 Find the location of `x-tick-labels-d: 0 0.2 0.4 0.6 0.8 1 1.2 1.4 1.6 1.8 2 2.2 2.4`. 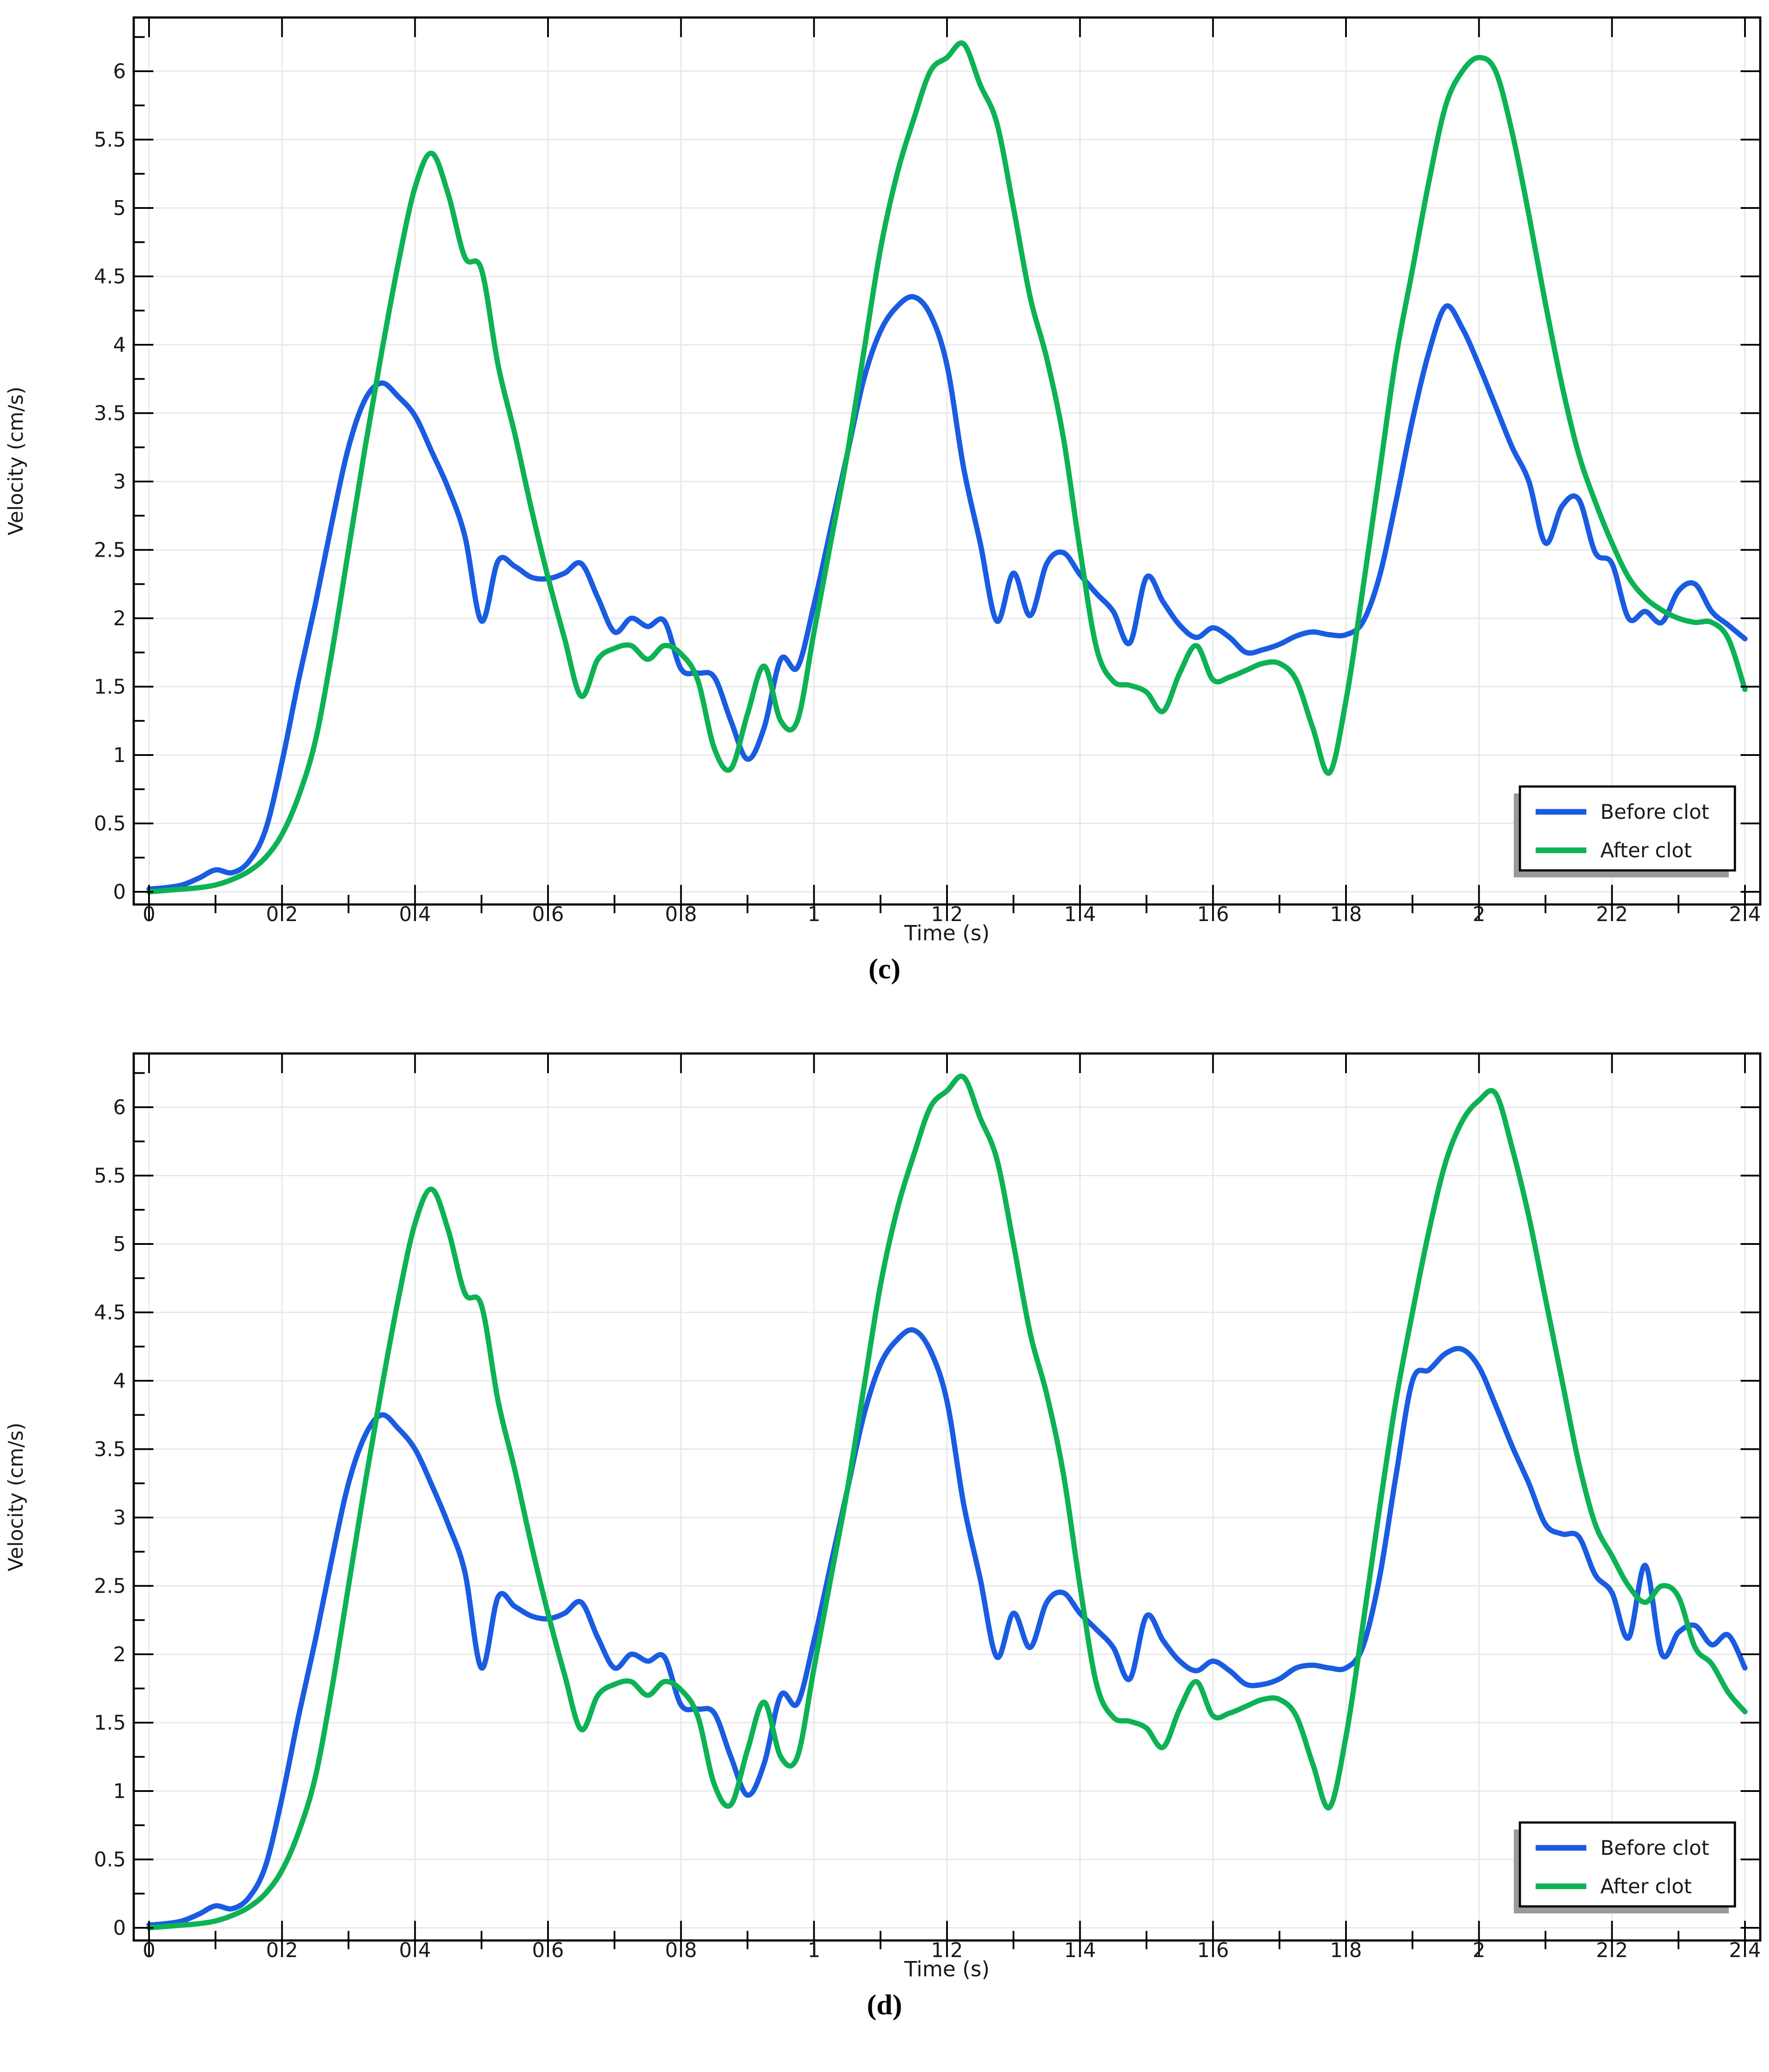

x-tick-labels-d: 0 0.2 0.4 0.6 0.8 1 1.2 1.4 1.6 1.8 2 2.2 2.4 is located at coordinates (952, 1950).